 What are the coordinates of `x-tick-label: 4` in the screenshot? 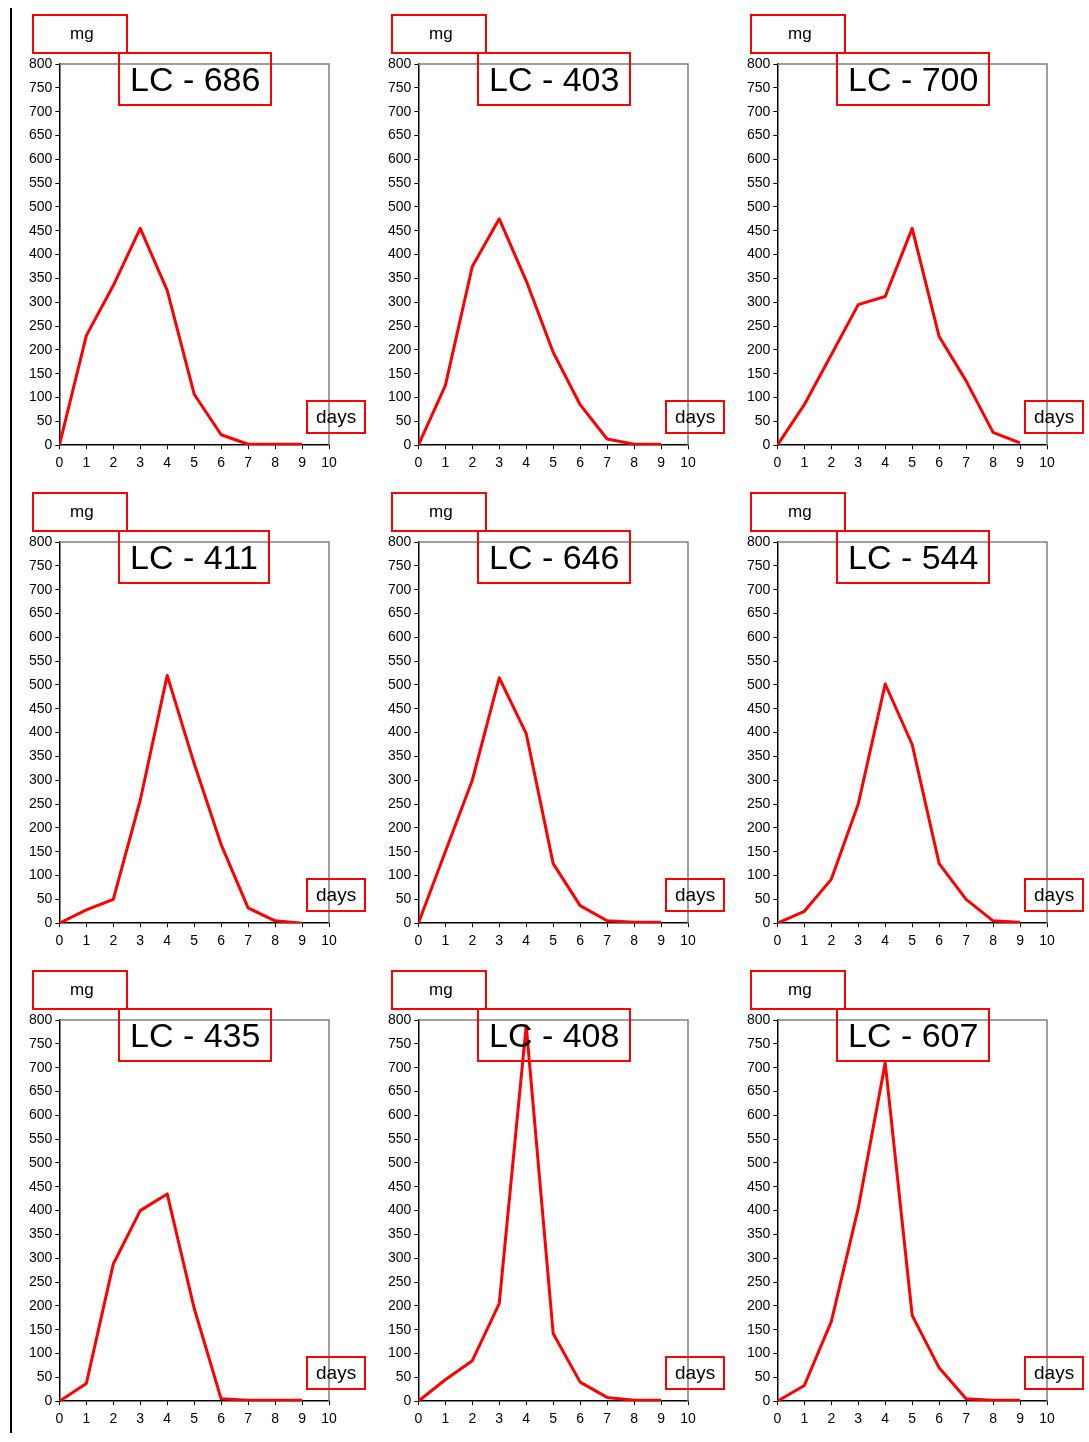 It's located at (167, 940).